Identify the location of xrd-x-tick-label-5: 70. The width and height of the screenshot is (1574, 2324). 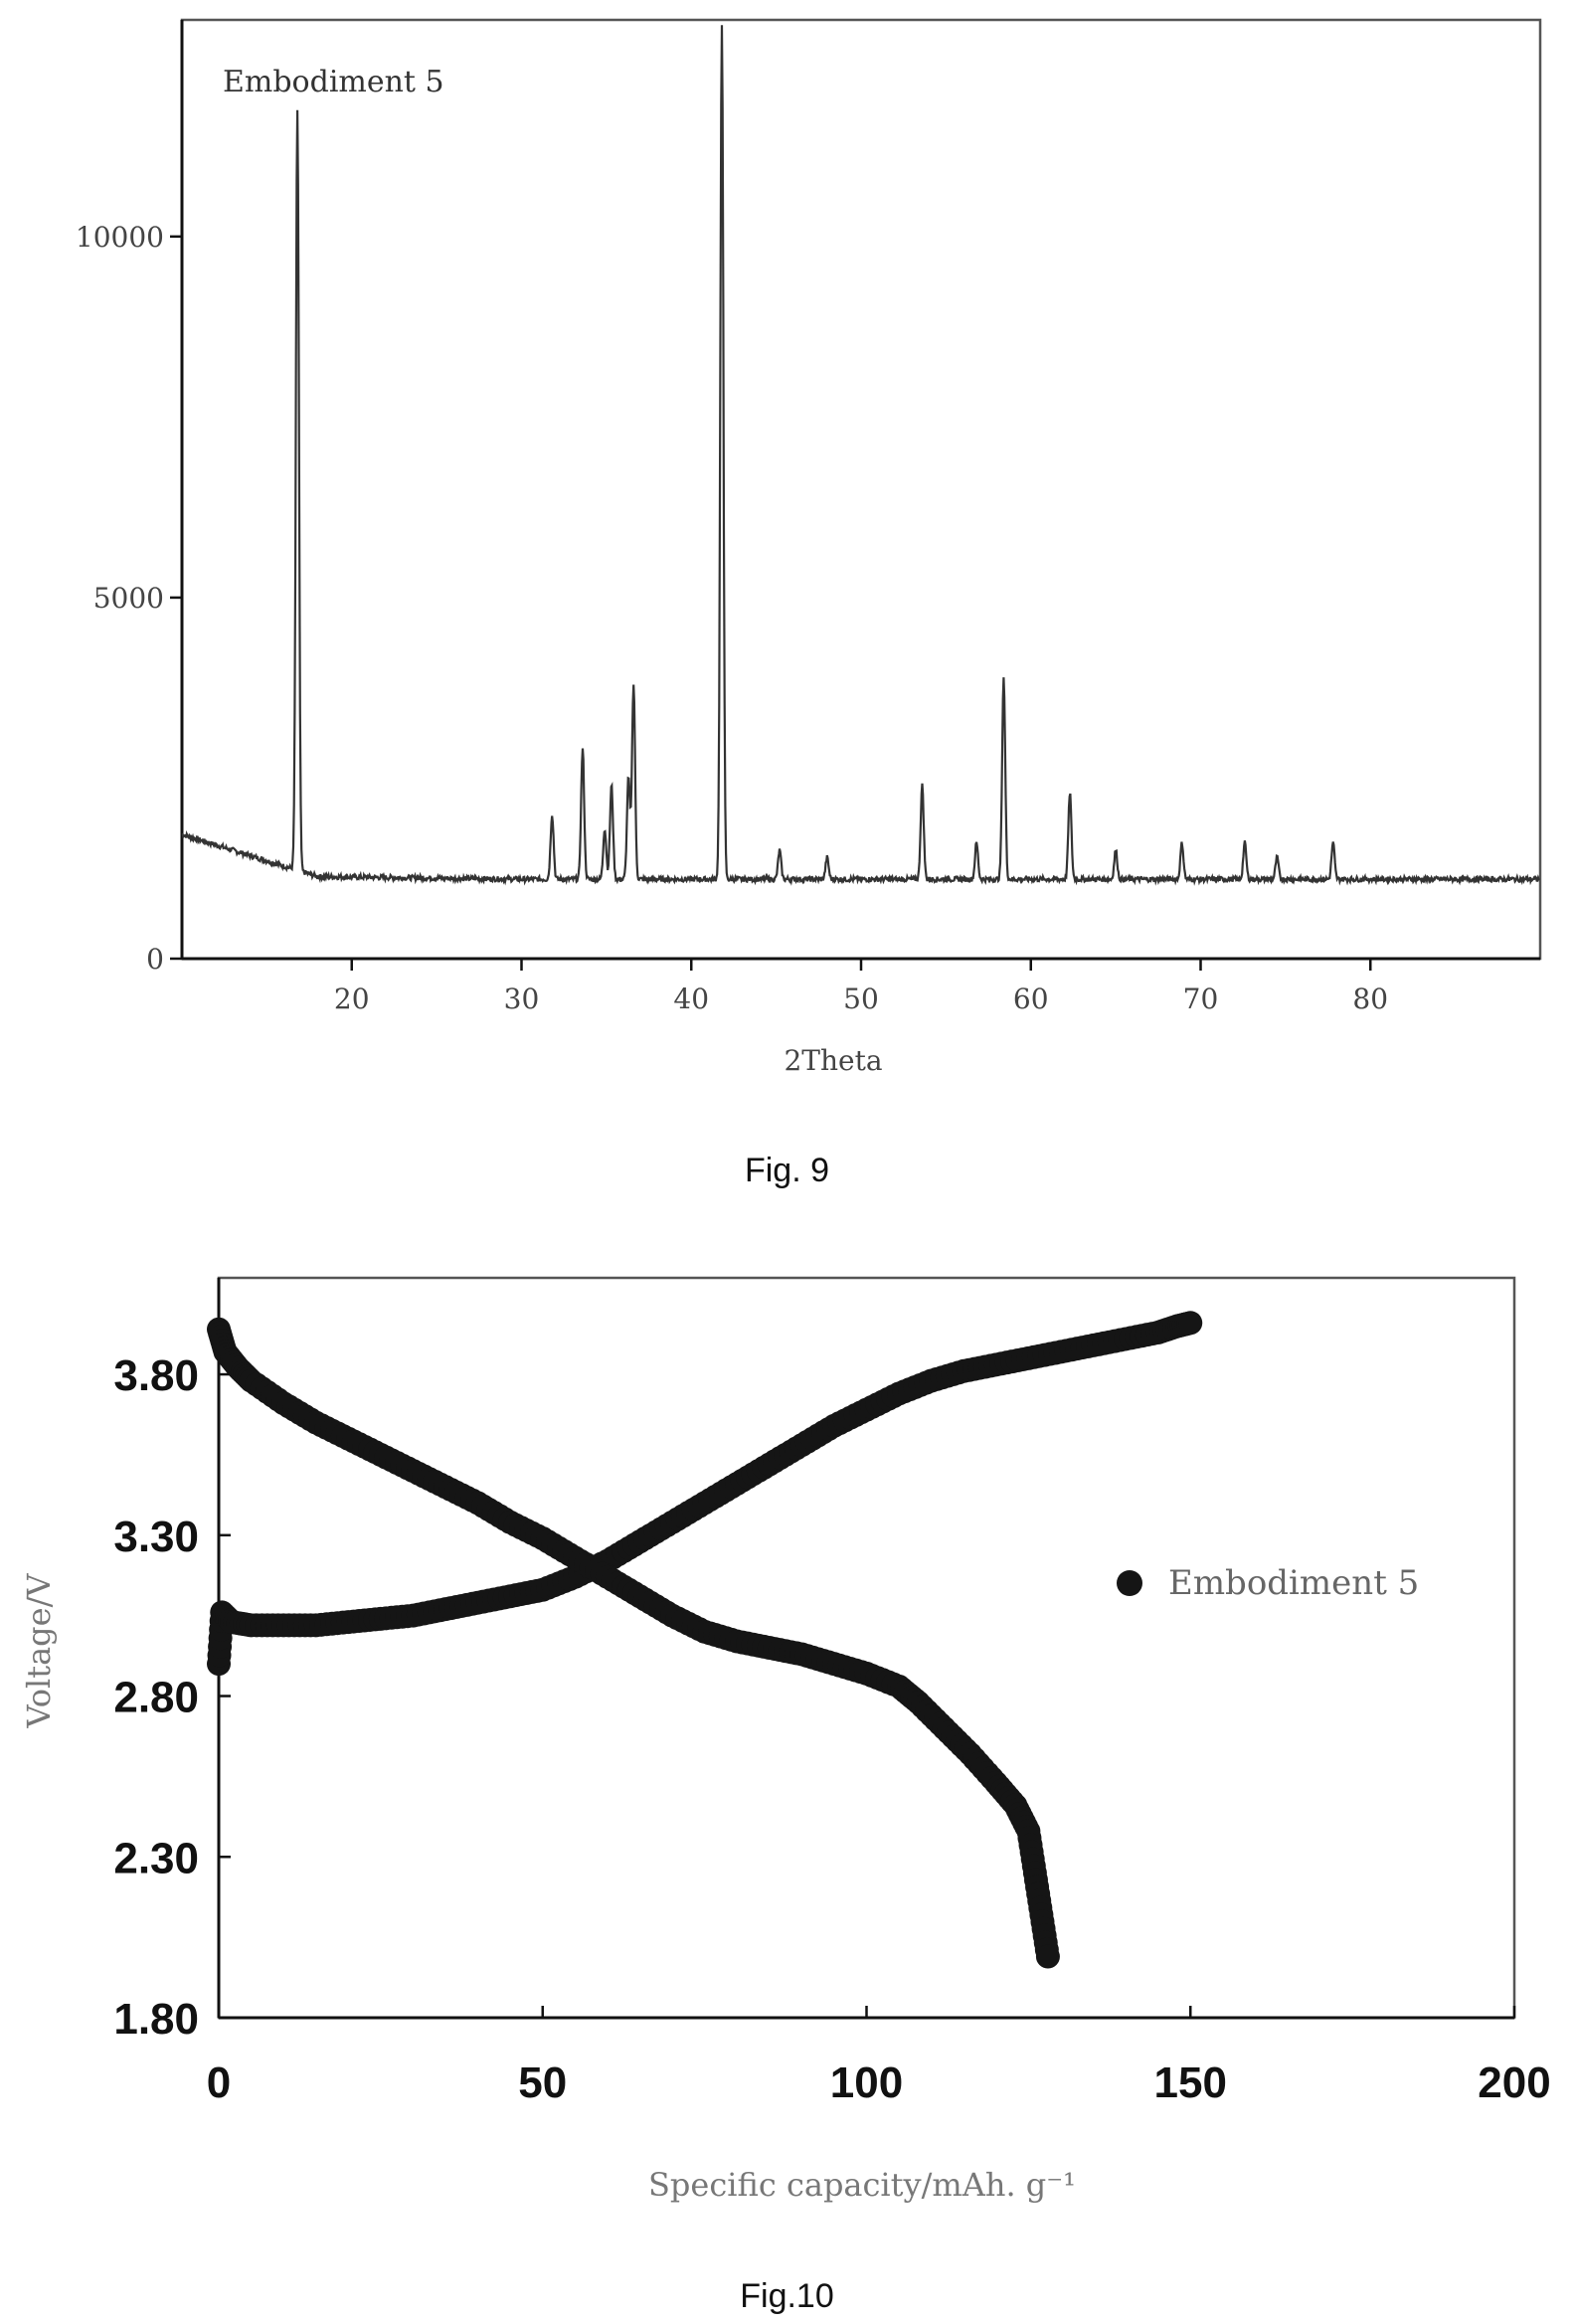
(1201, 999).